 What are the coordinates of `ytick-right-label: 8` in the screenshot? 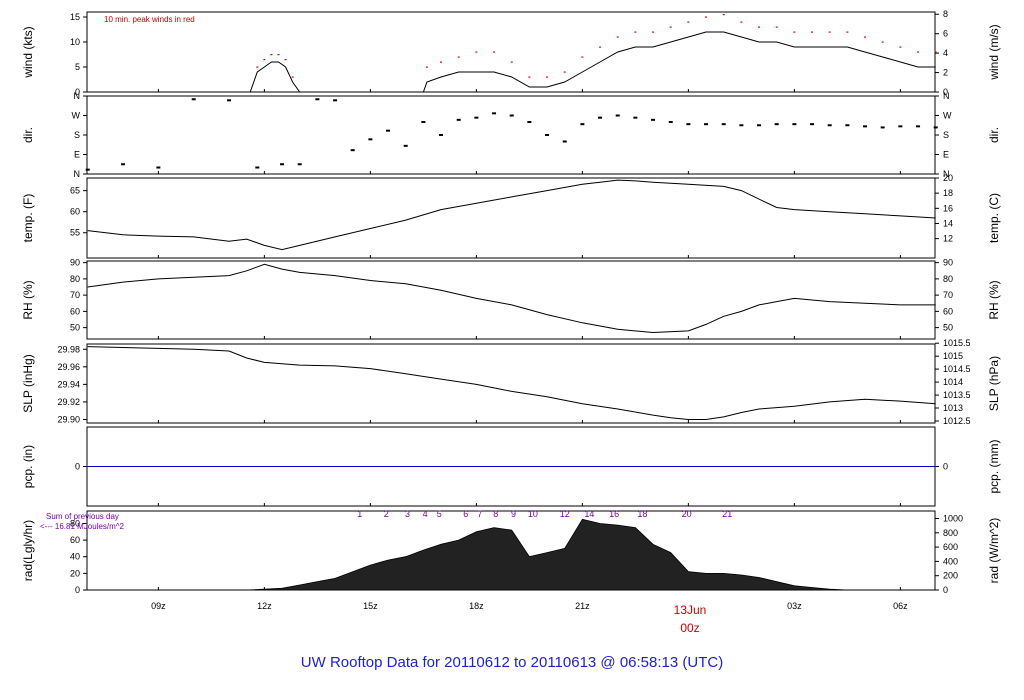 It's located at (945, 14).